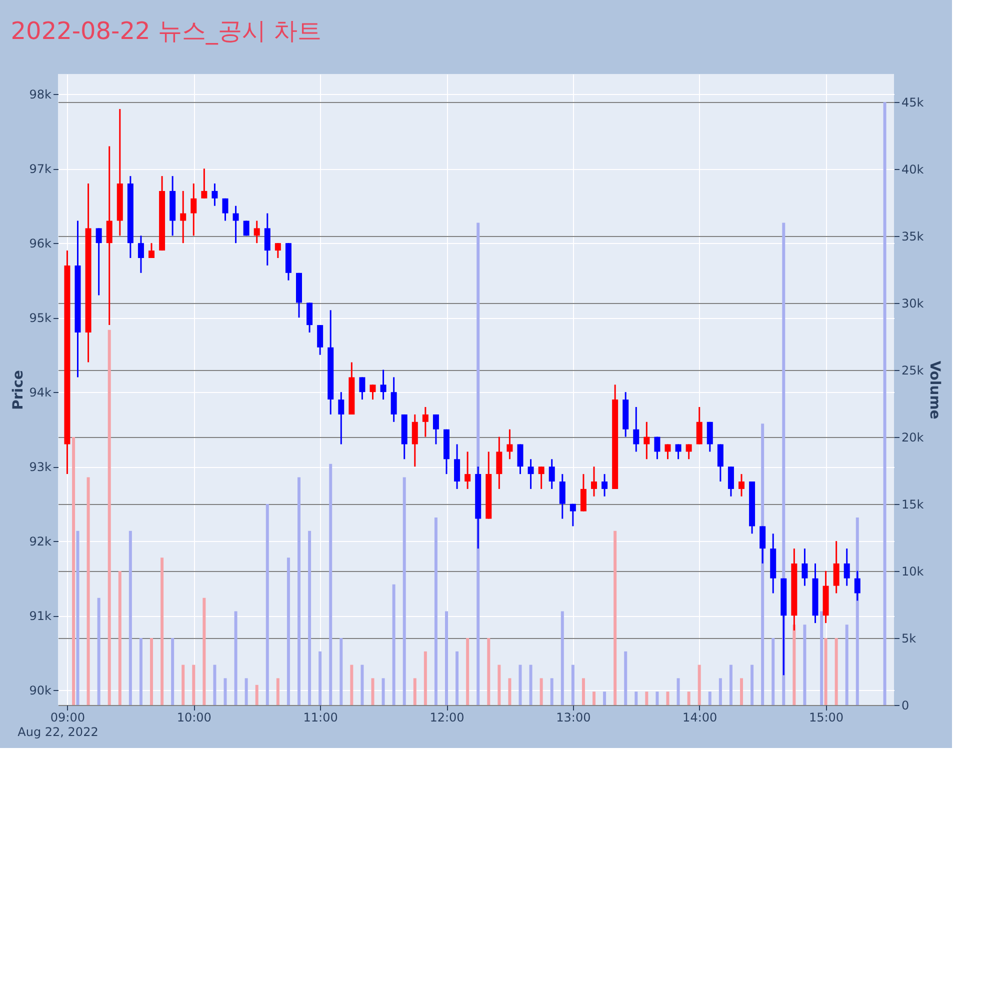 The image size is (1000, 1000). What do you see at coordinates (447, 717) in the screenshot?
I see `x-tick-label: 12:00` at bounding box center [447, 717].